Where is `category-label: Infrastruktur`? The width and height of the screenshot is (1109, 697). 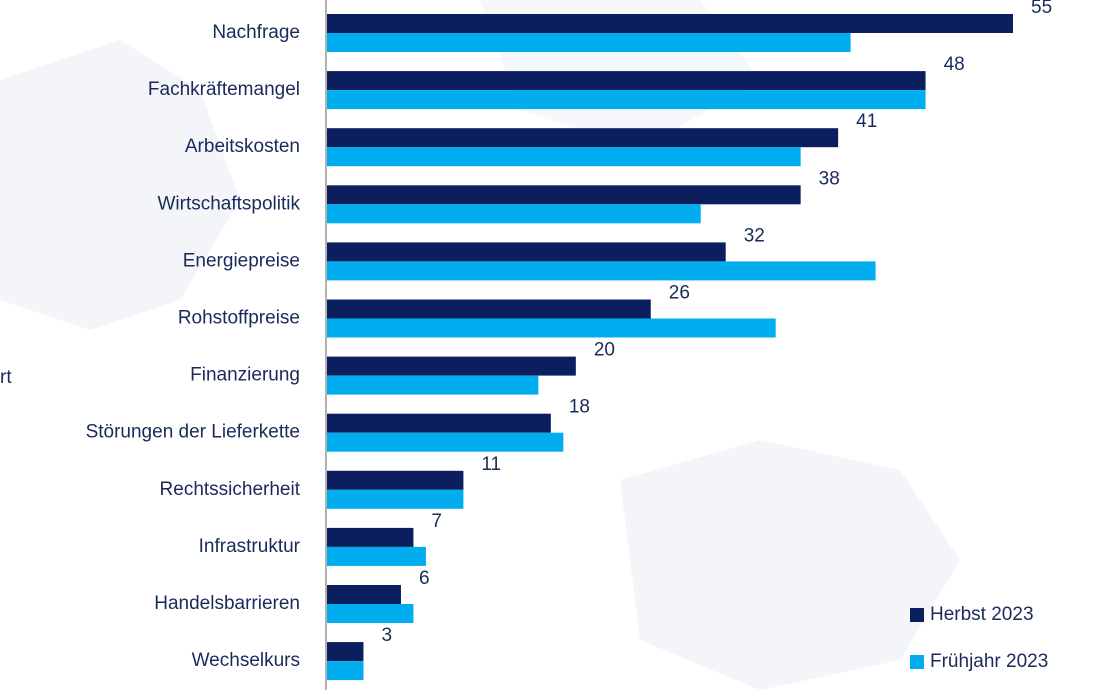
category-label: Infrastruktur is located at coordinates (250, 546).